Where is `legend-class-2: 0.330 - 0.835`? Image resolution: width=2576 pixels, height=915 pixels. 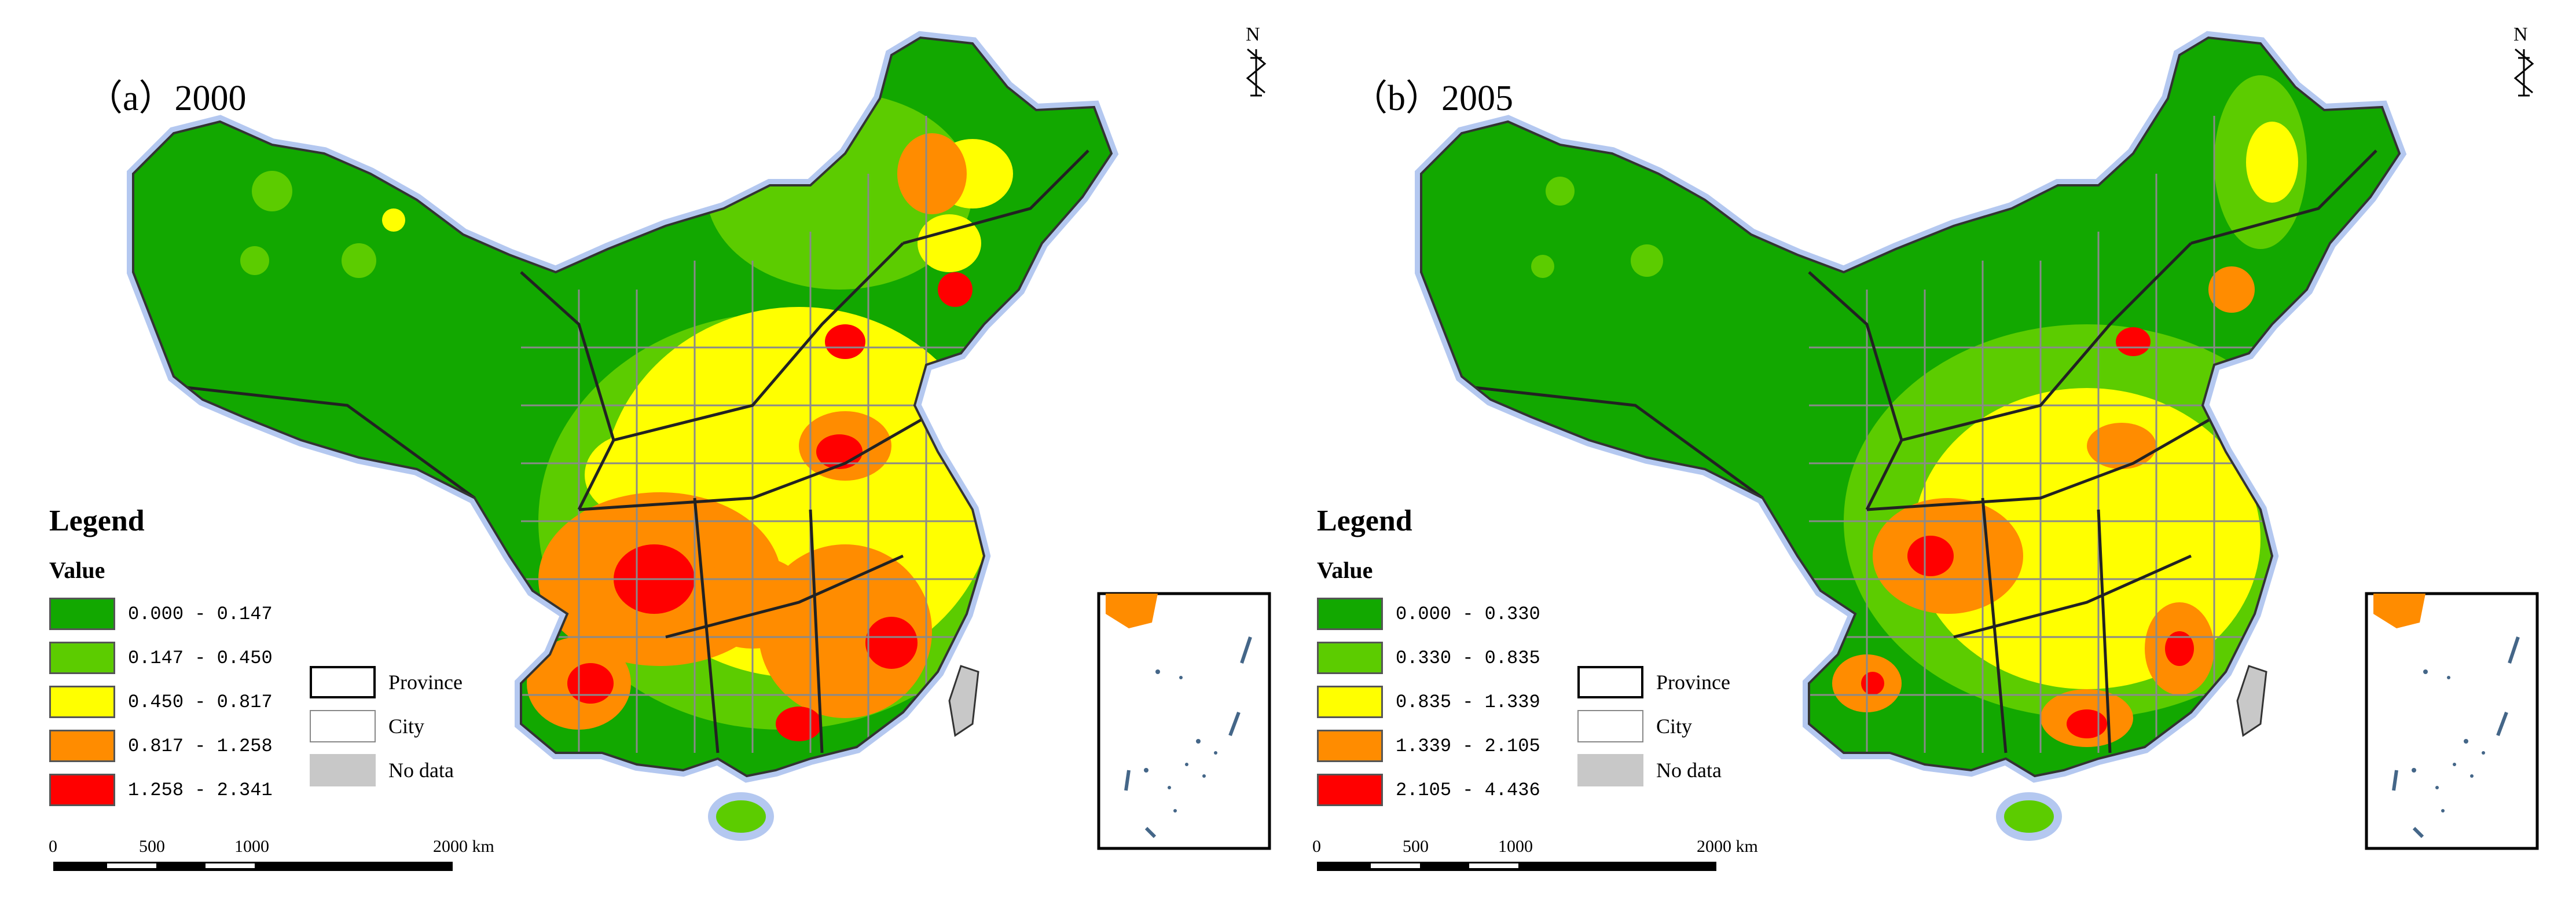 legend-class-2: 0.330 - 0.835 is located at coordinates (1428, 658).